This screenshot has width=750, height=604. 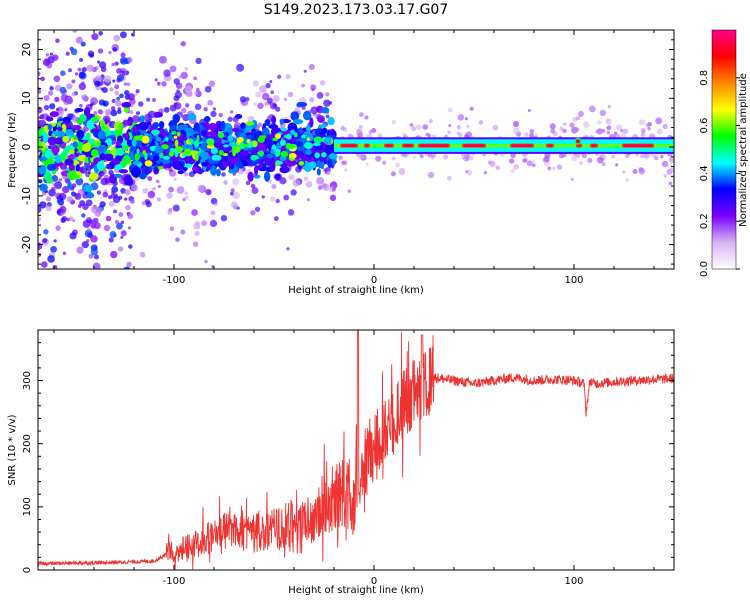 What do you see at coordinates (27, 570) in the screenshot?
I see `snr-y-tick-label: 0` at bounding box center [27, 570].